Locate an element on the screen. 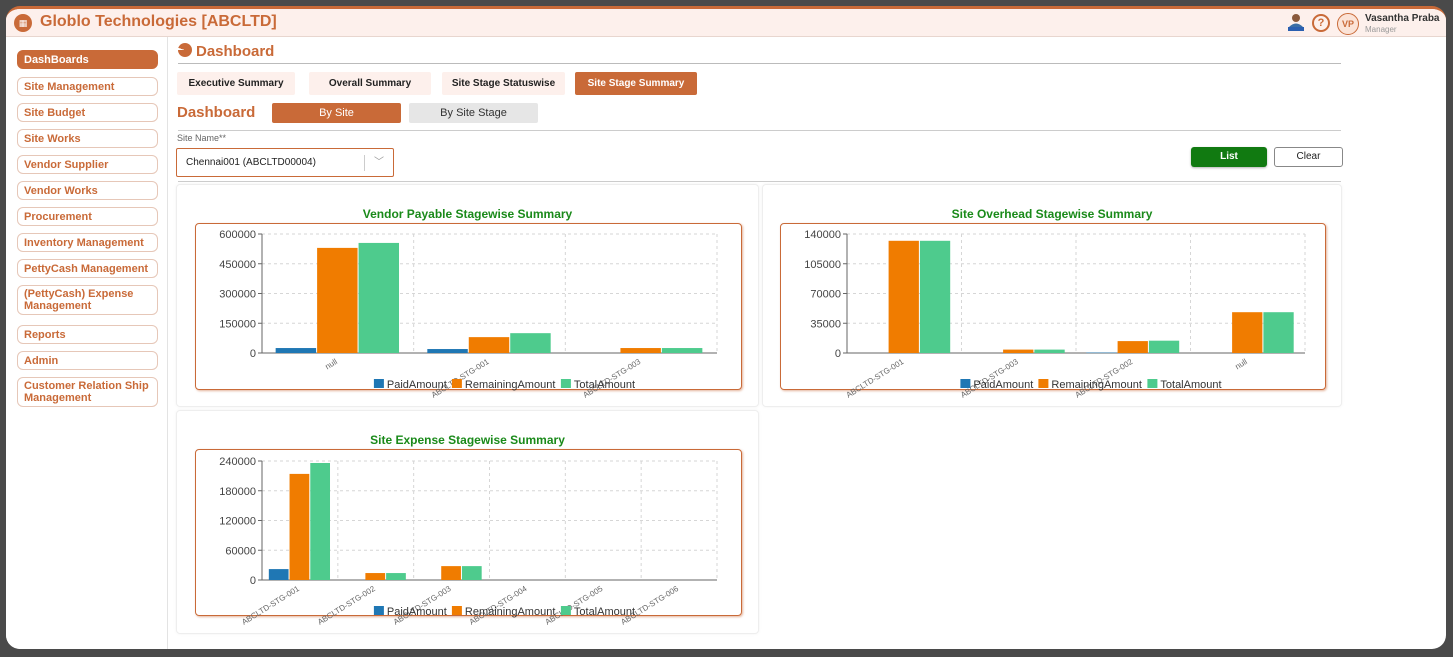  dashboard-label: Dashboard is located at coordinates (216, 112).